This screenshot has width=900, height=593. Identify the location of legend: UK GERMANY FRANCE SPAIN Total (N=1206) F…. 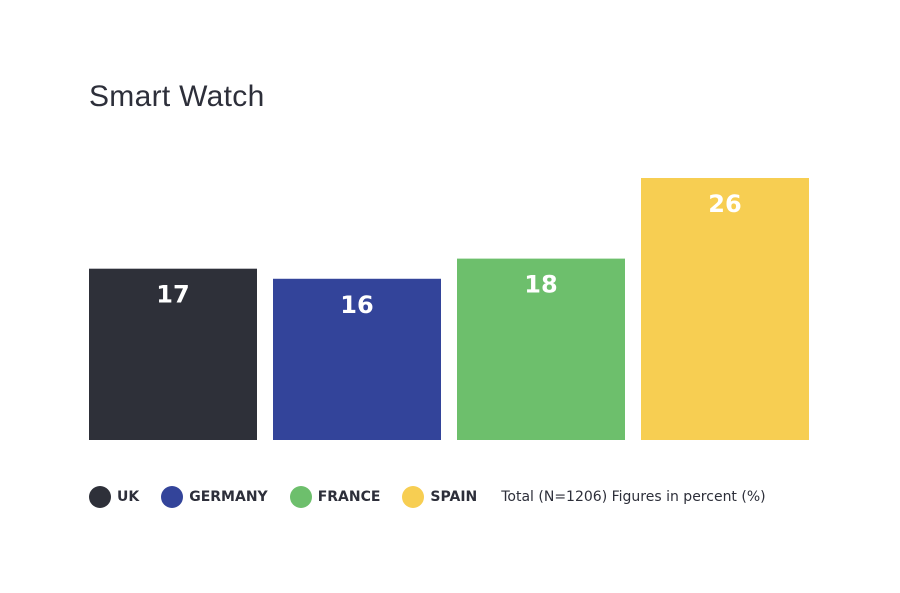
(427, 497).